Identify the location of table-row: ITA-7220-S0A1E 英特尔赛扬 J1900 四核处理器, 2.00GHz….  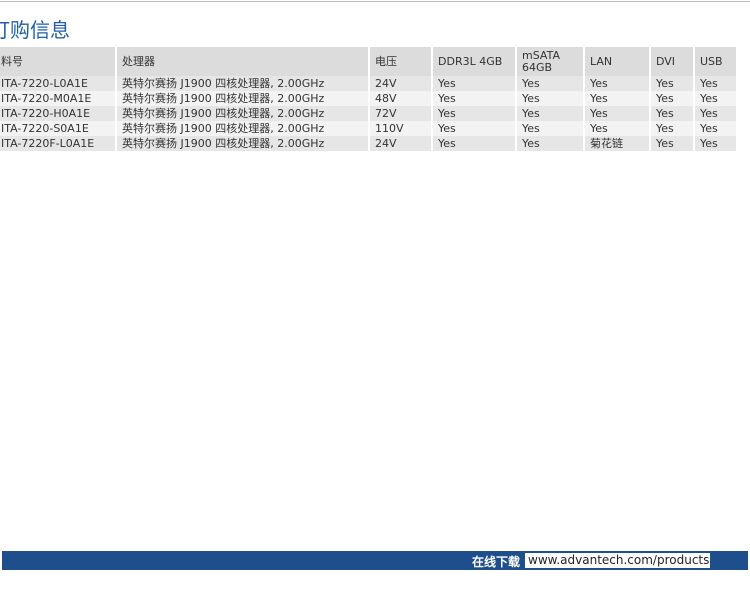
(369, 128).